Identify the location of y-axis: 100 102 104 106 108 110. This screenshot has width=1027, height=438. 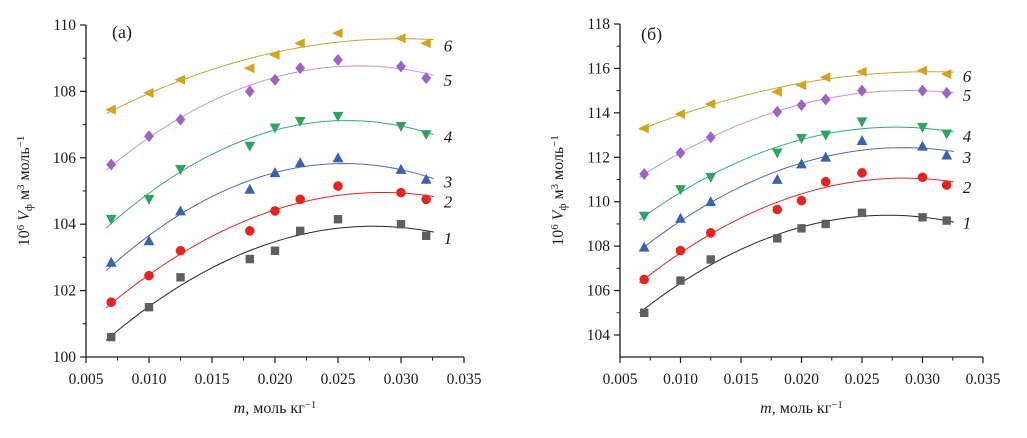
(69, 191).